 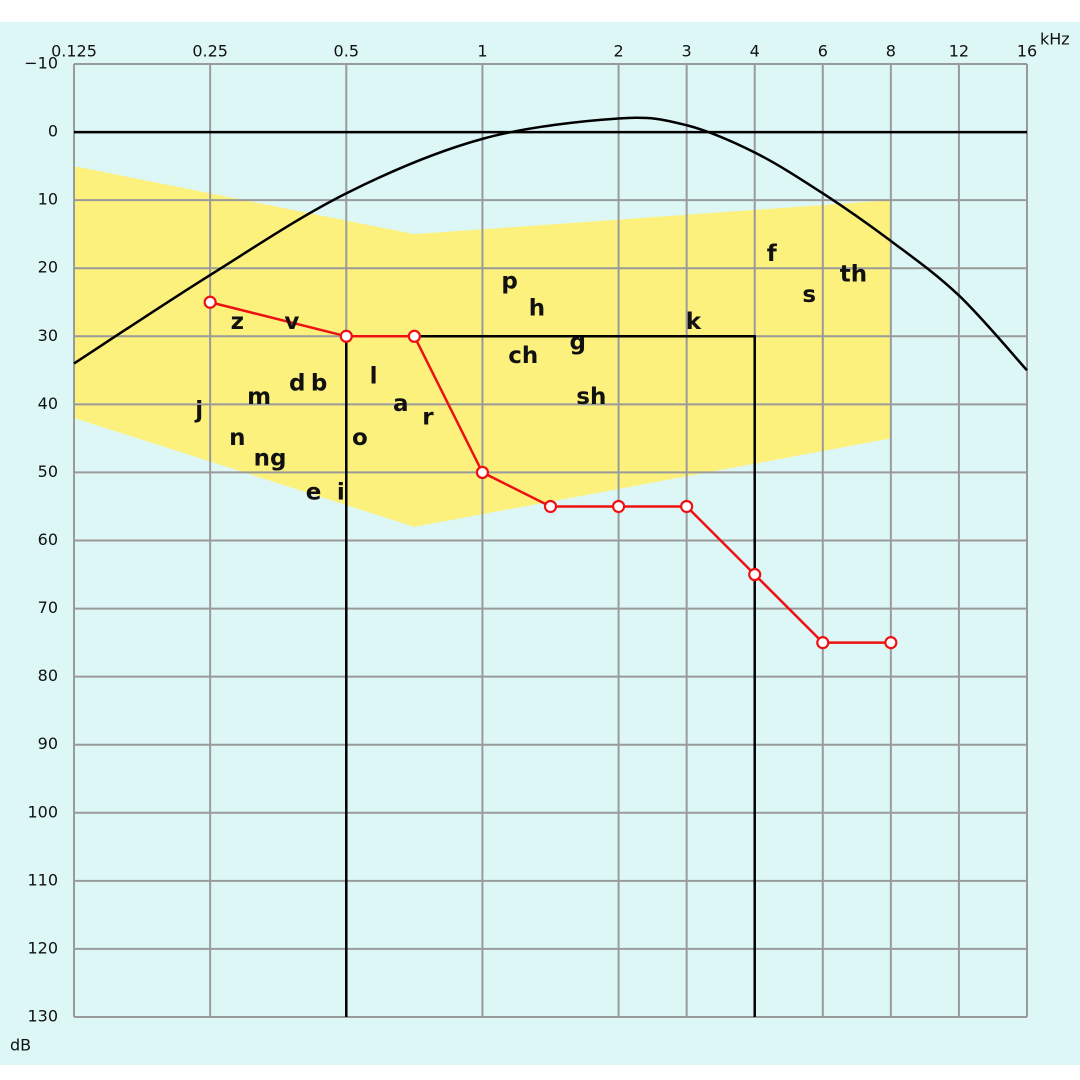 What do you see at coordinates (374, 377) in the screenshot?
I see `phoneme-label: l` at bounding box center [374, 377].